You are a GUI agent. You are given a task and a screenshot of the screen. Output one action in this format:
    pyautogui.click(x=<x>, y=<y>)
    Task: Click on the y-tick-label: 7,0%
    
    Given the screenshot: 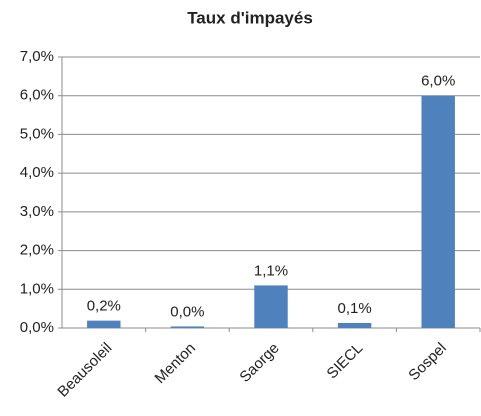 What is the action you would take?
    pyautogui.click(x=37, y=56)
    